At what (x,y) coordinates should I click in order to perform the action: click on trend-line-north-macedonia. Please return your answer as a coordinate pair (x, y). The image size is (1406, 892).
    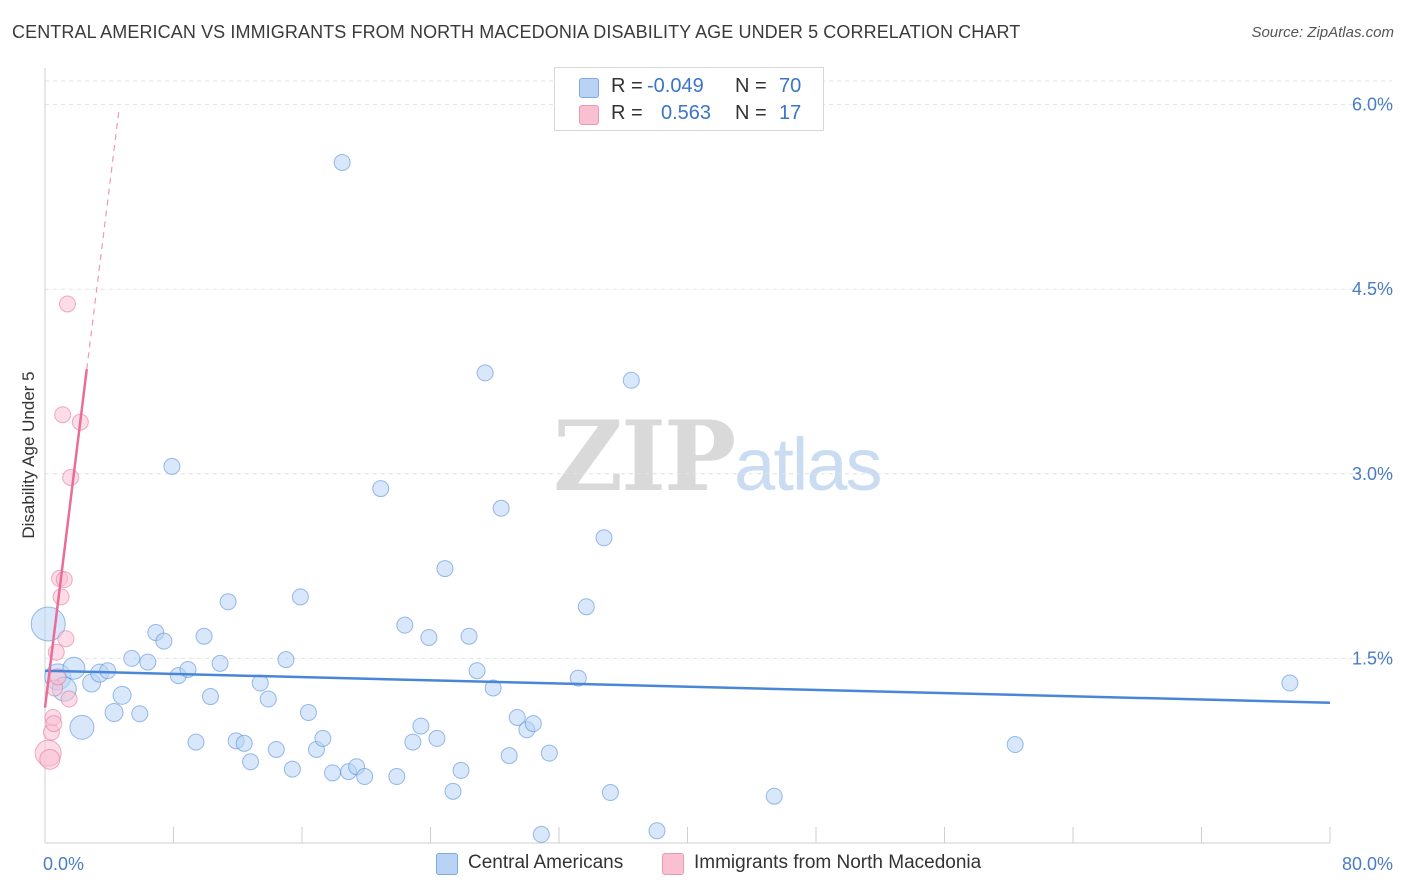
    Looking at the image, I should click on (66, 538).